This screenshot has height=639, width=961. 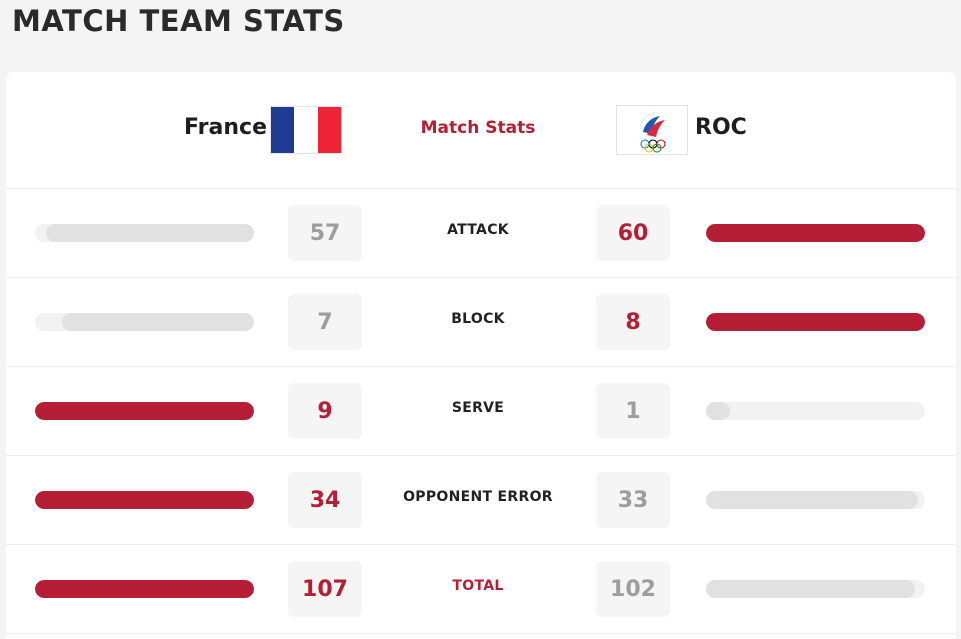 What do you see at coordinates (478, 319) in the screenshot?
I see `stat-category-label: BLOCK` at bounding box center [478, 319].